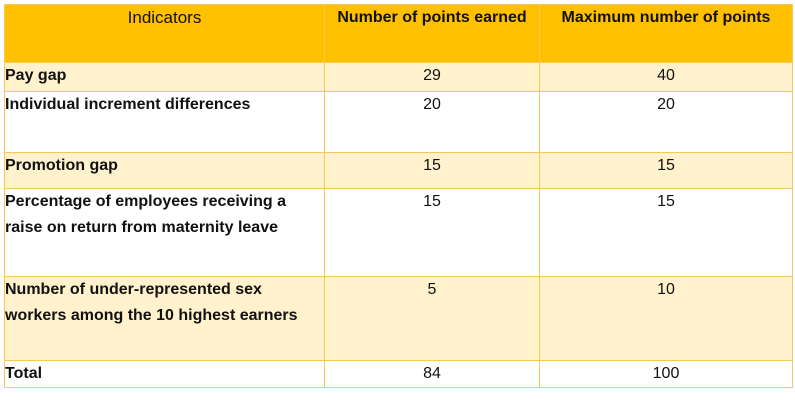 The height and width of the screenshot is (400, 795). Describe the element at coordinates (432, 77) in the screenshot. I see `earned-cell: 29` at that location.